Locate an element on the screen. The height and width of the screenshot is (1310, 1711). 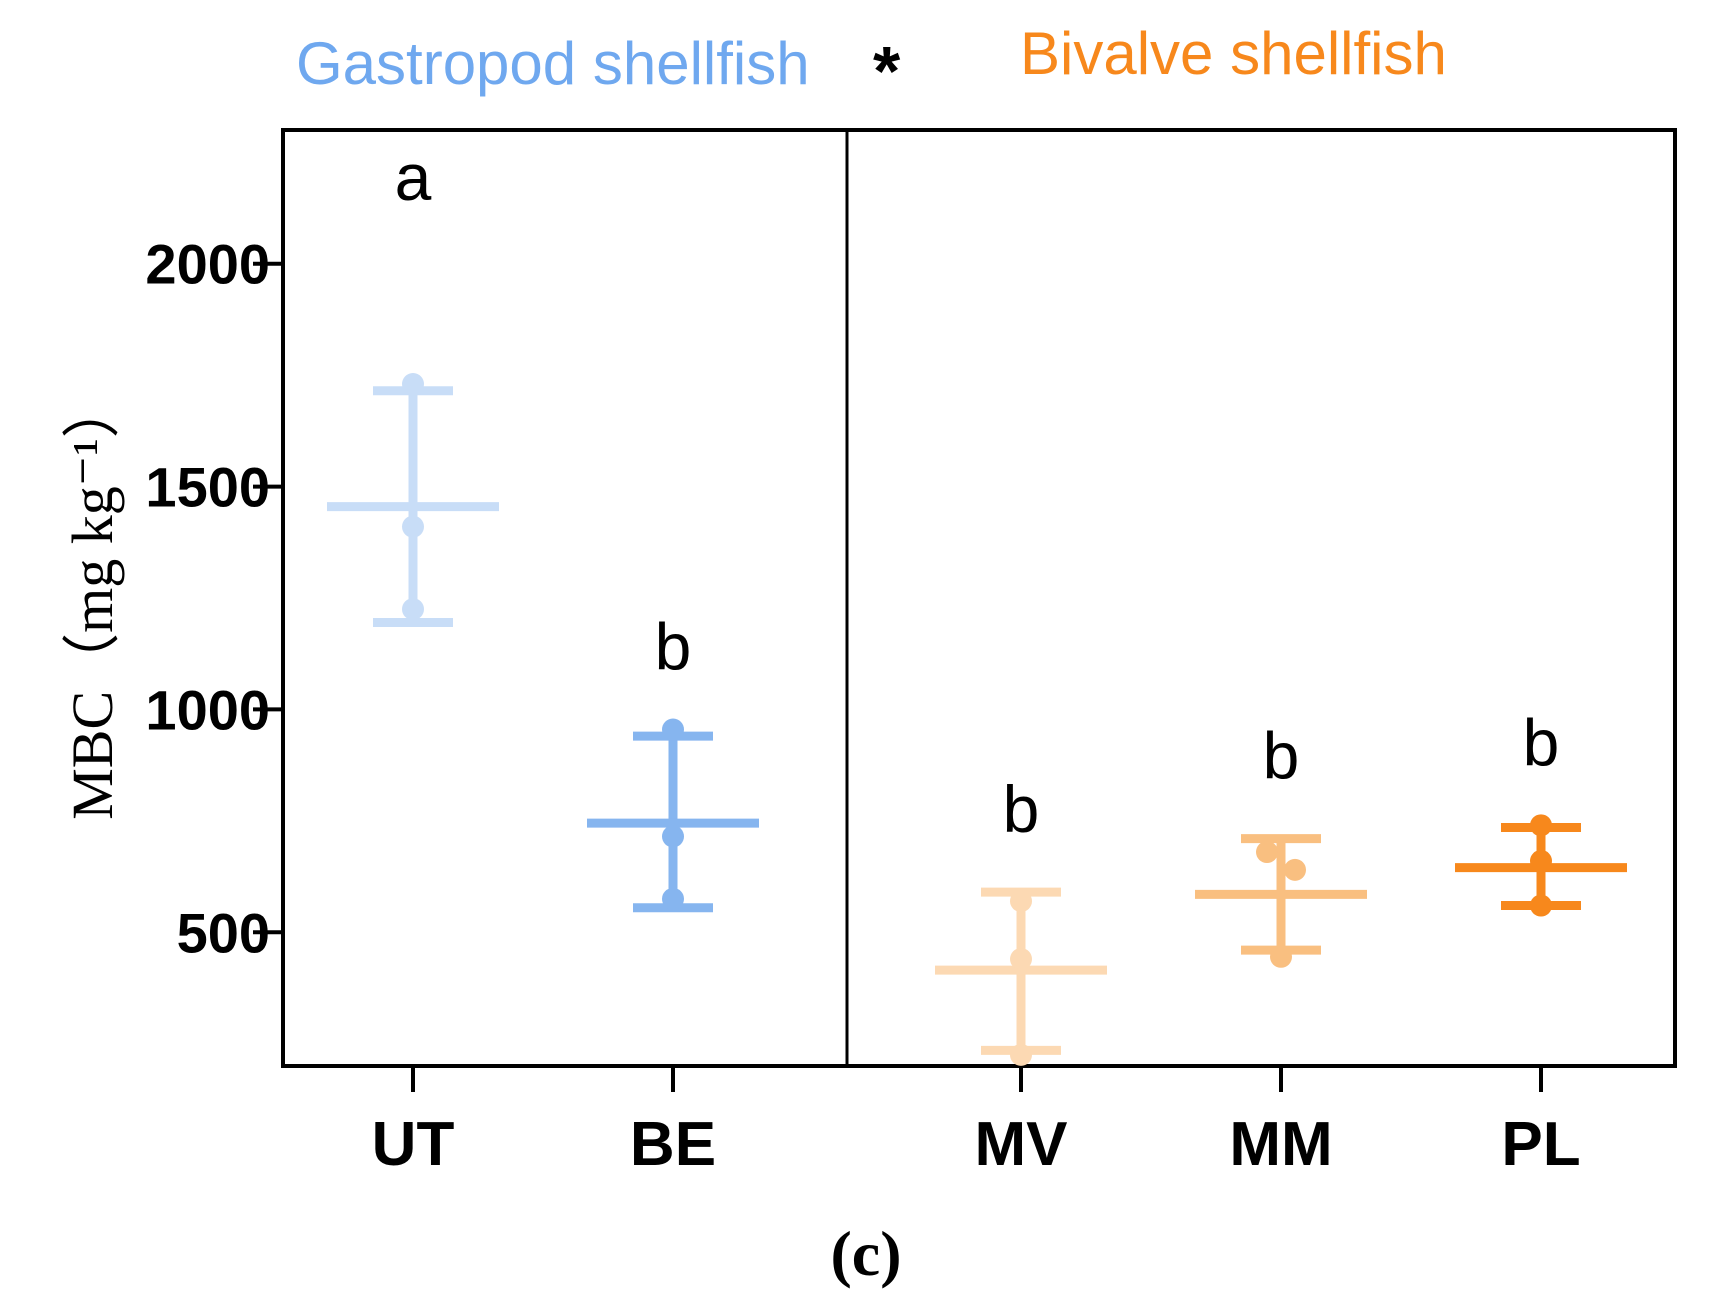
group-title-gastropod: Gastropod shellfish is located at coordinates (553, 63).